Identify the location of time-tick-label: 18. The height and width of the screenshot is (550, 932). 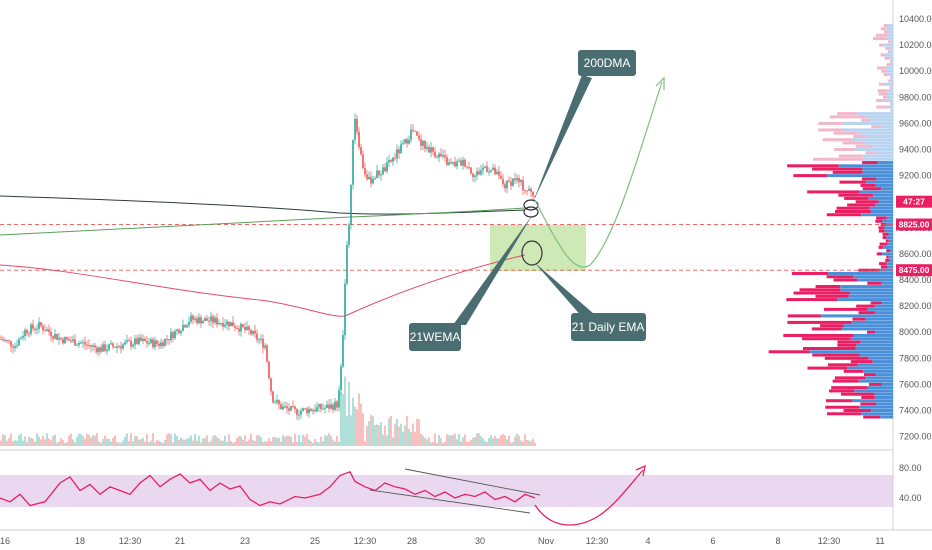
(80, 541).